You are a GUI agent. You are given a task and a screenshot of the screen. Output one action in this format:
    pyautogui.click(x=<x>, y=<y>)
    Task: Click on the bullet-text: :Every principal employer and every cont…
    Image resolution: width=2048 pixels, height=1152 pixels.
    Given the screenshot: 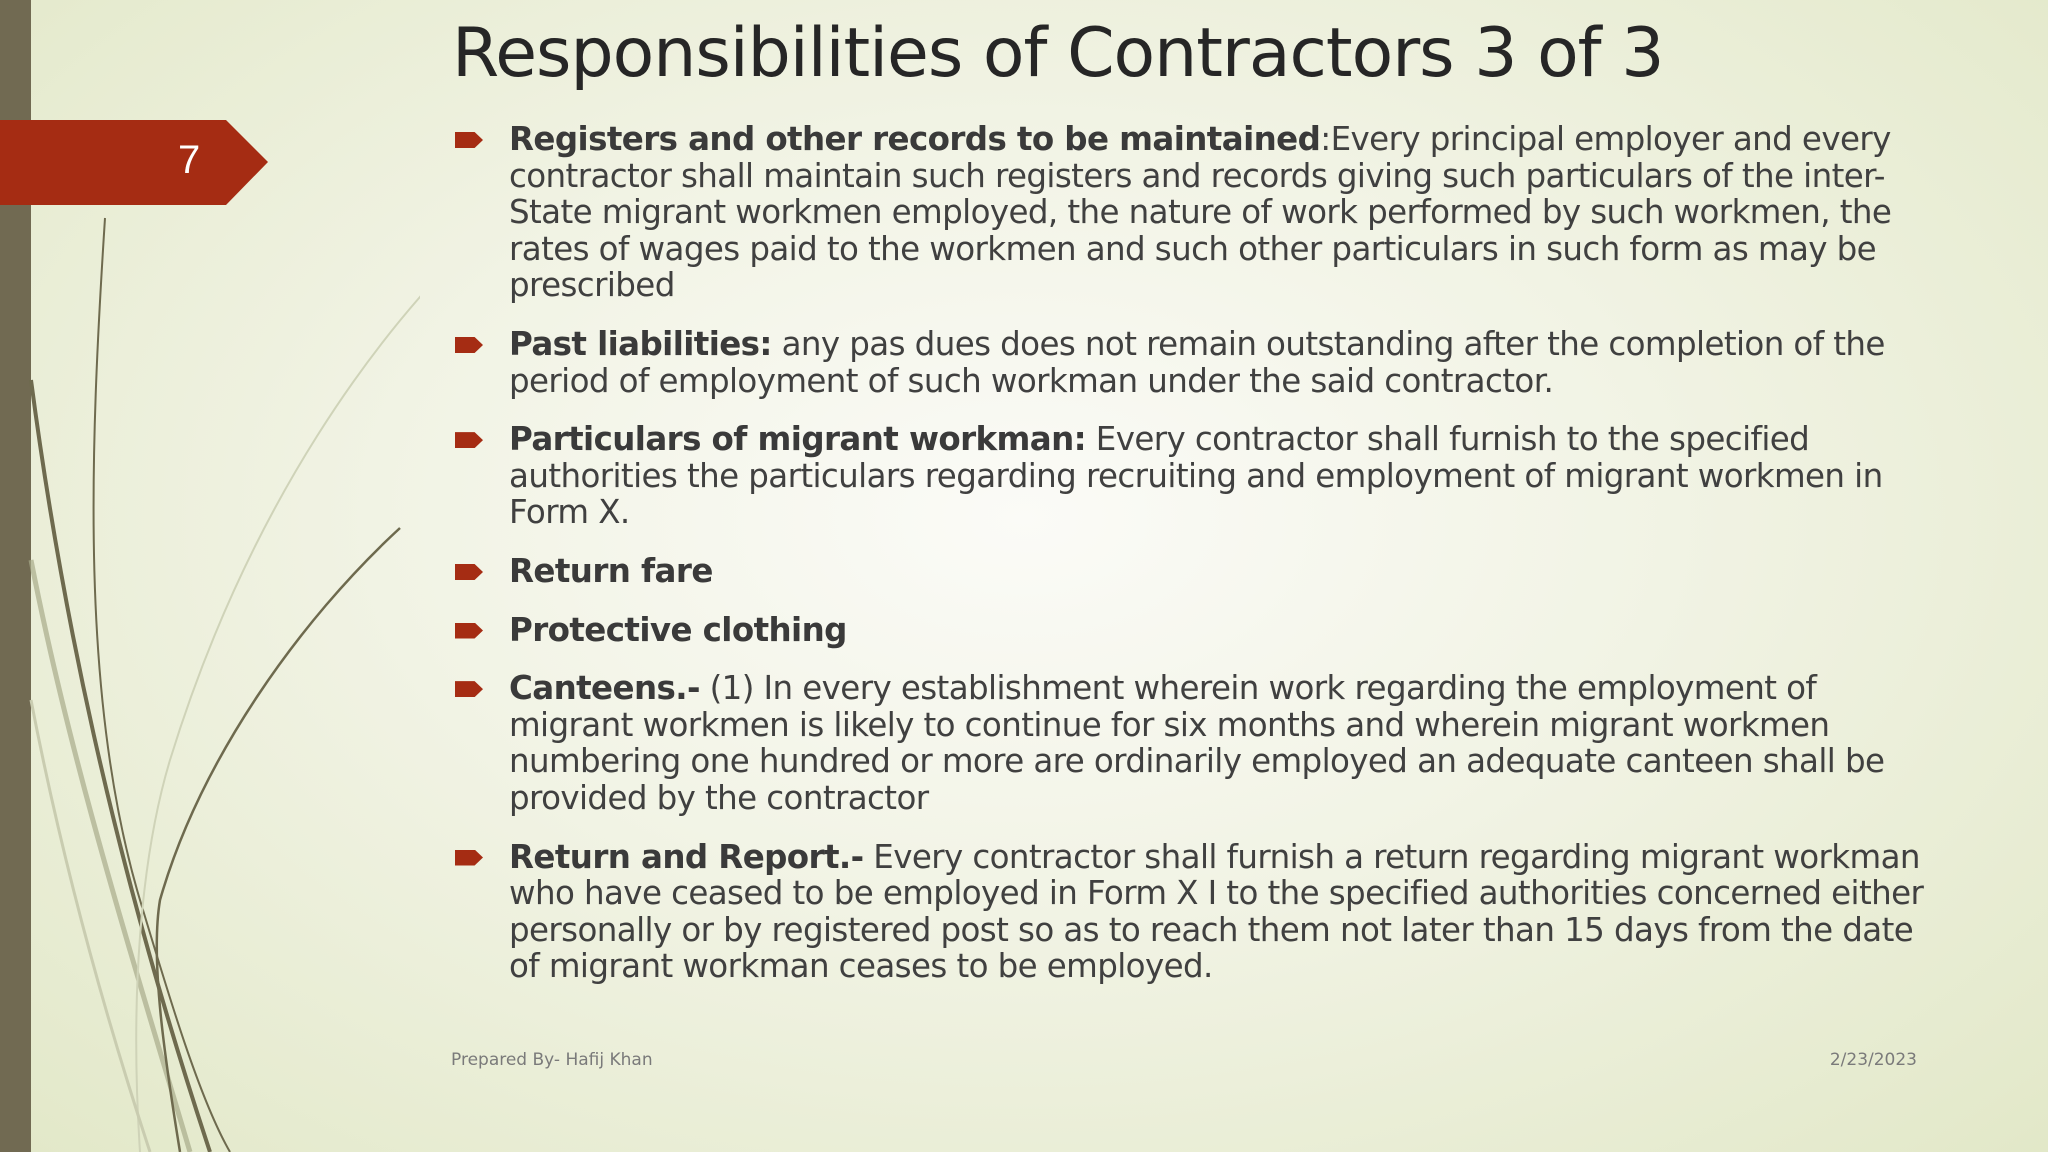 What is the action you would take?
    pyautogui.click(x=1200, y=212)
    